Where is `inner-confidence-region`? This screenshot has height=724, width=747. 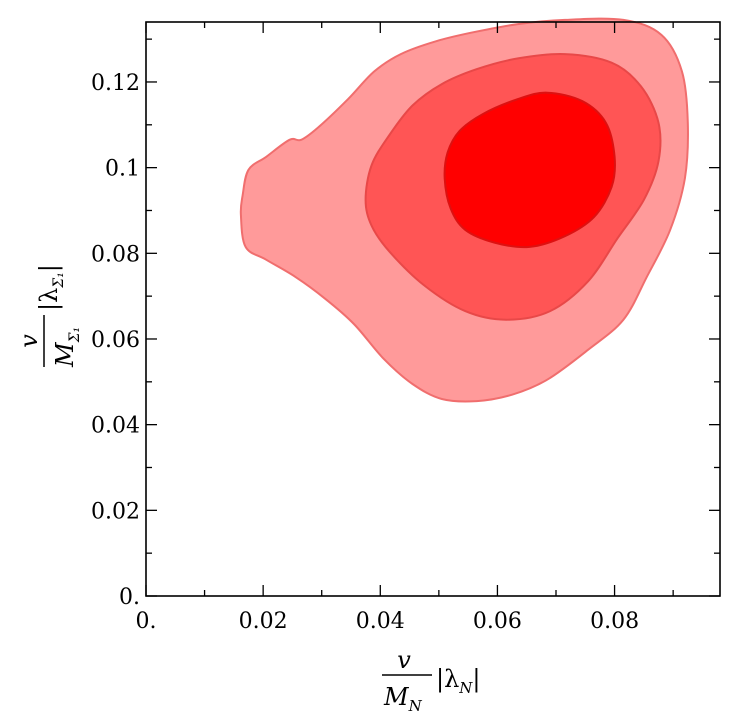 inner-confidence-region is located at coordinates (530, 170).